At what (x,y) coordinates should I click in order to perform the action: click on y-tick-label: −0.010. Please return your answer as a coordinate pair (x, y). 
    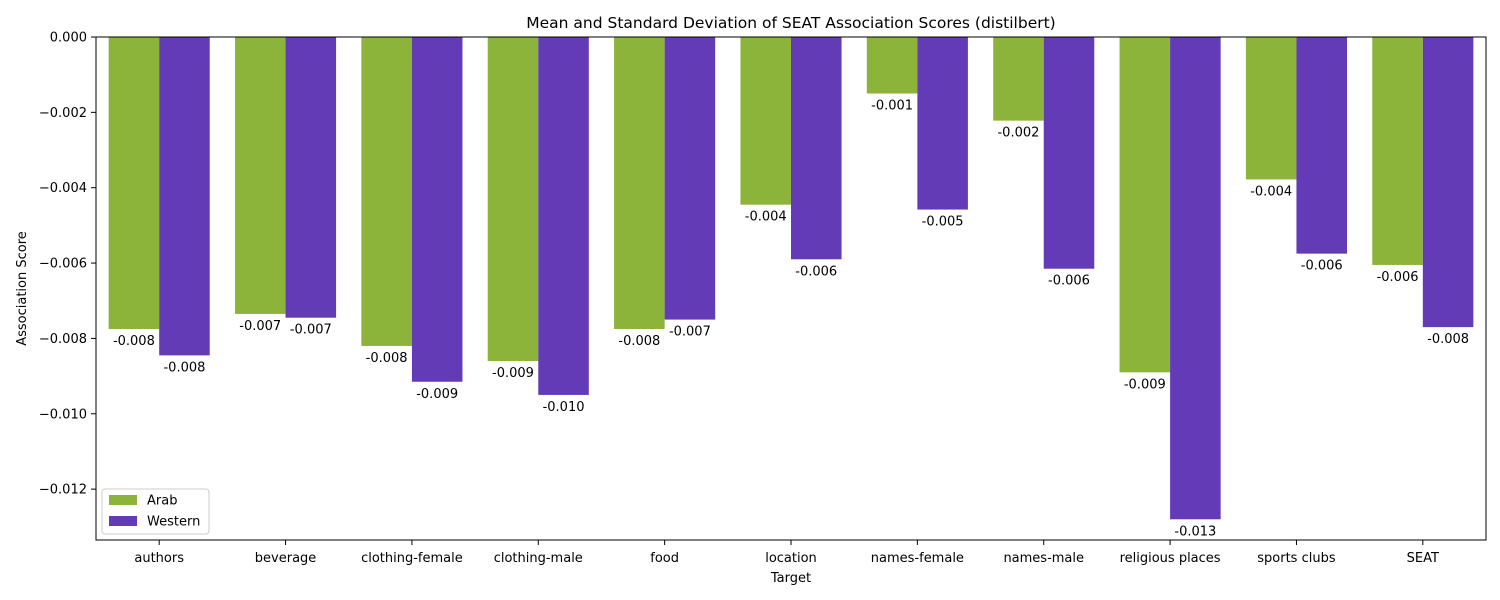
    Looking at the image, I should click on (63, 414).